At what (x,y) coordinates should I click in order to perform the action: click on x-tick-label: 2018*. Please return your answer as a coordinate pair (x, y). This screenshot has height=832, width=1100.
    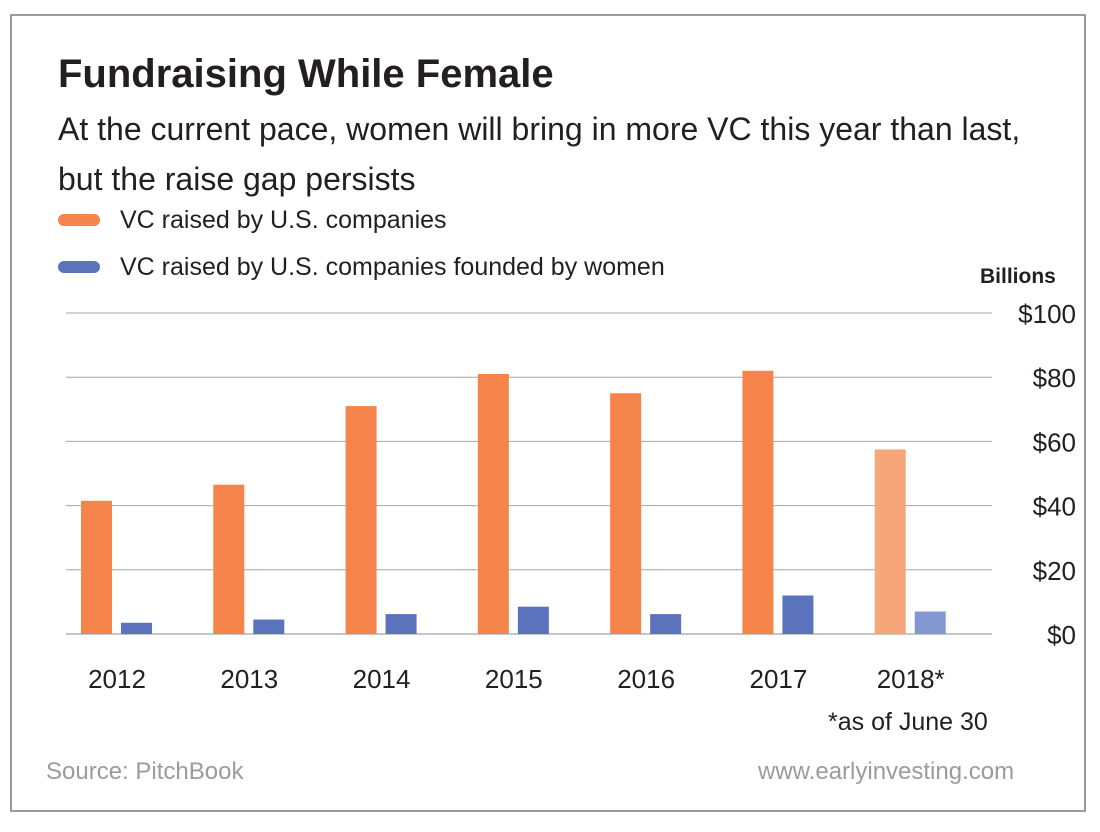
    Looking at the image, I should click on (911, 679).